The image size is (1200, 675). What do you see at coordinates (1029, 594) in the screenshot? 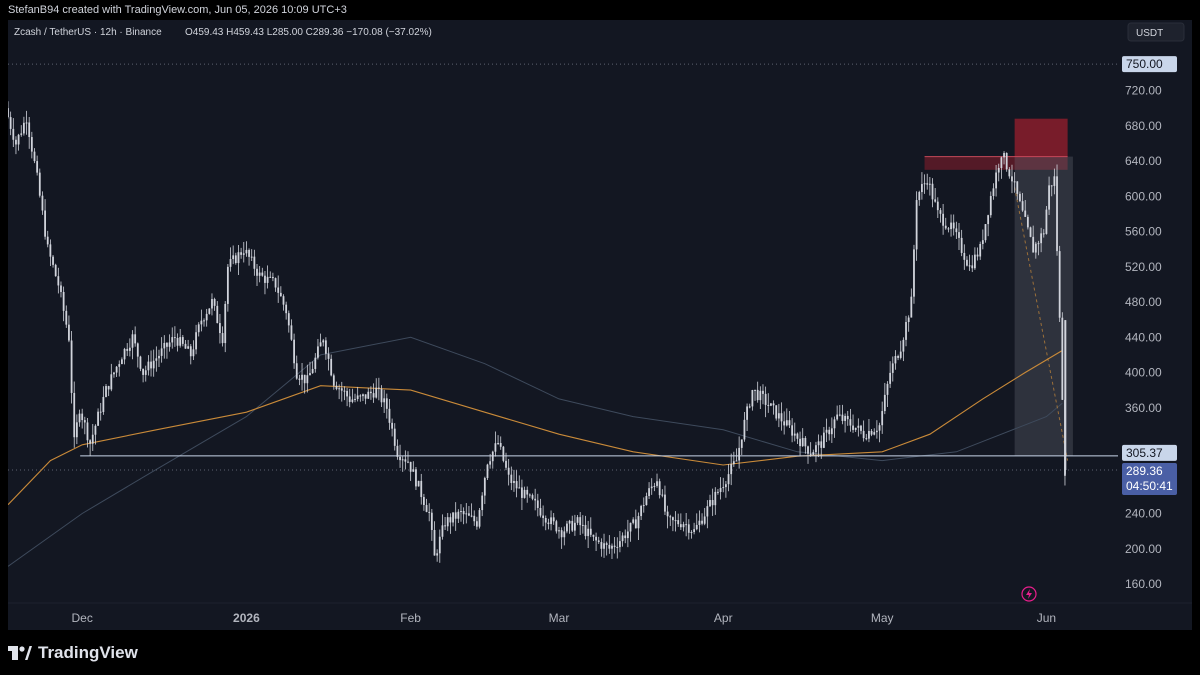
I see `alert-icon` at bounding box center [1029, 594].